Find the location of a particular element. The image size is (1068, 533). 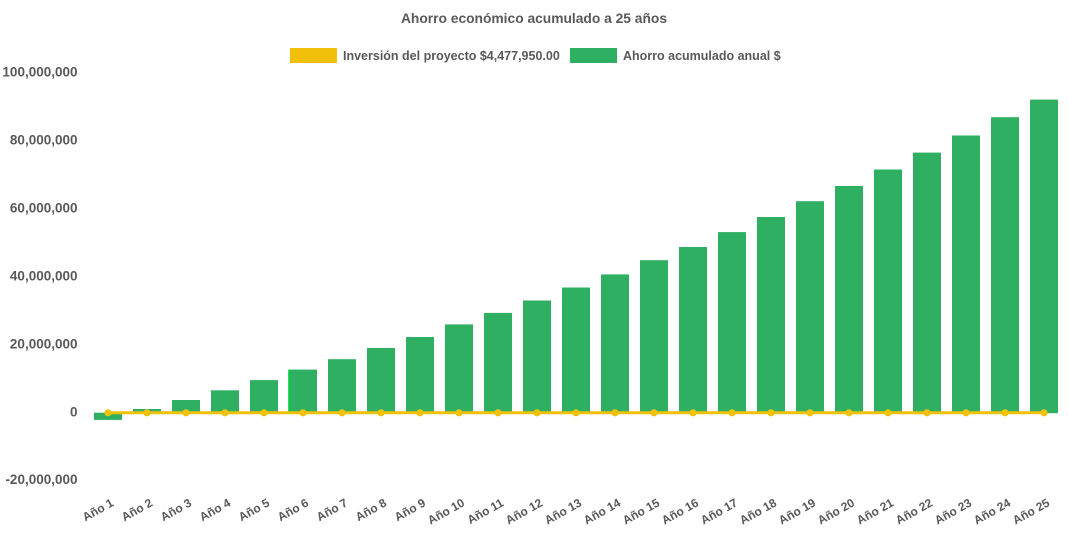

svg-text: Año 13 is located at coordinates (563, 512).